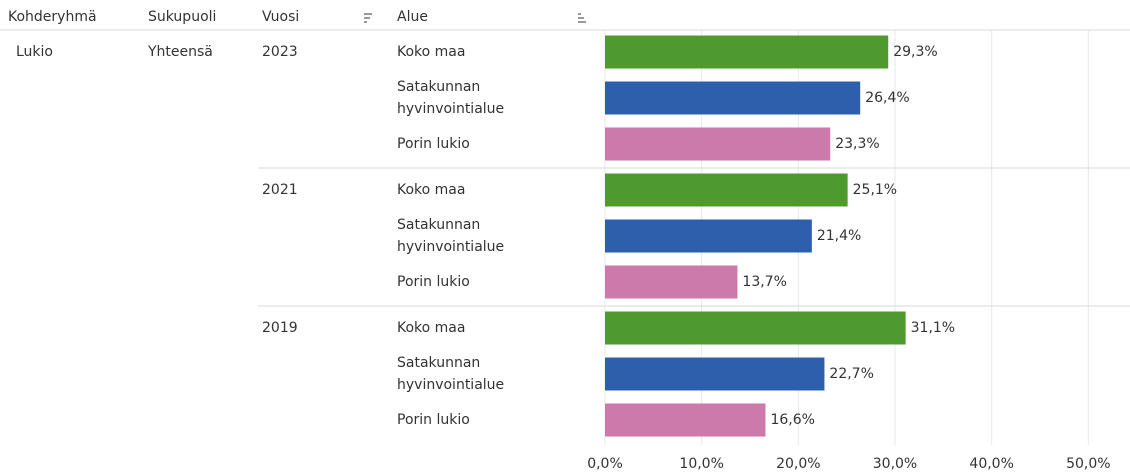  Describe the element at coordinates (280, 52) in the screenshot. I see `year-label: 2023` at that location.